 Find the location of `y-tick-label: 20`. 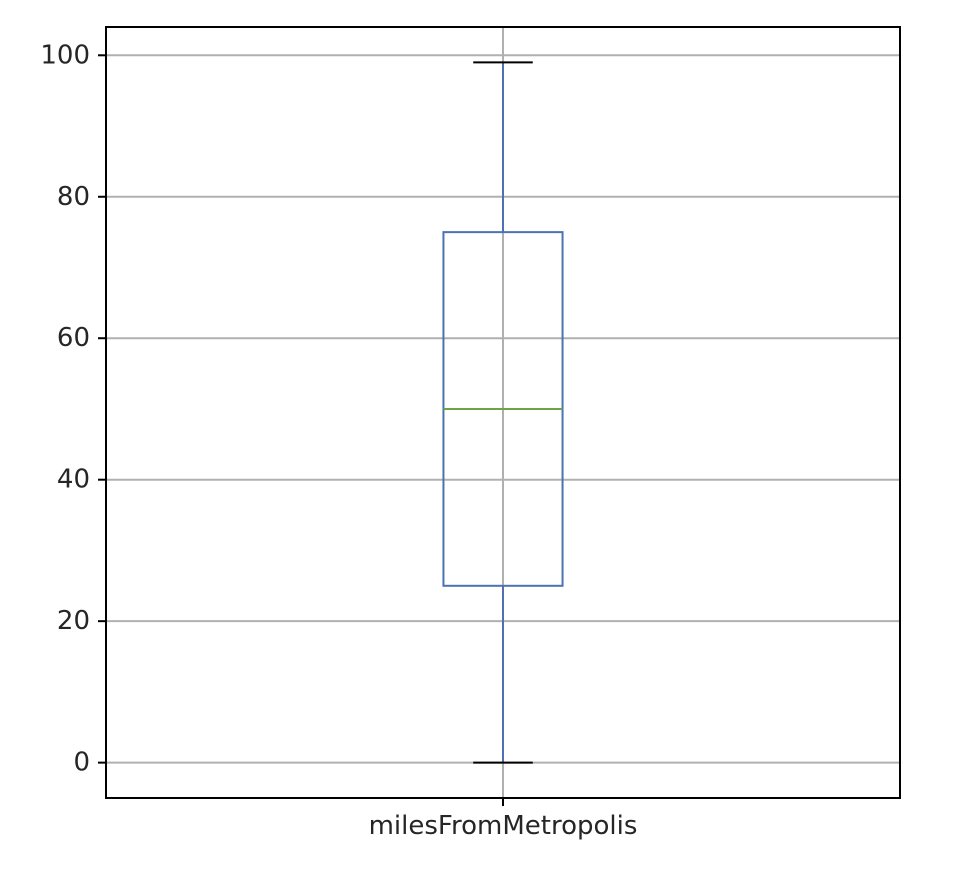

y-tick-label: 20 is located at coordinates (73, 621).